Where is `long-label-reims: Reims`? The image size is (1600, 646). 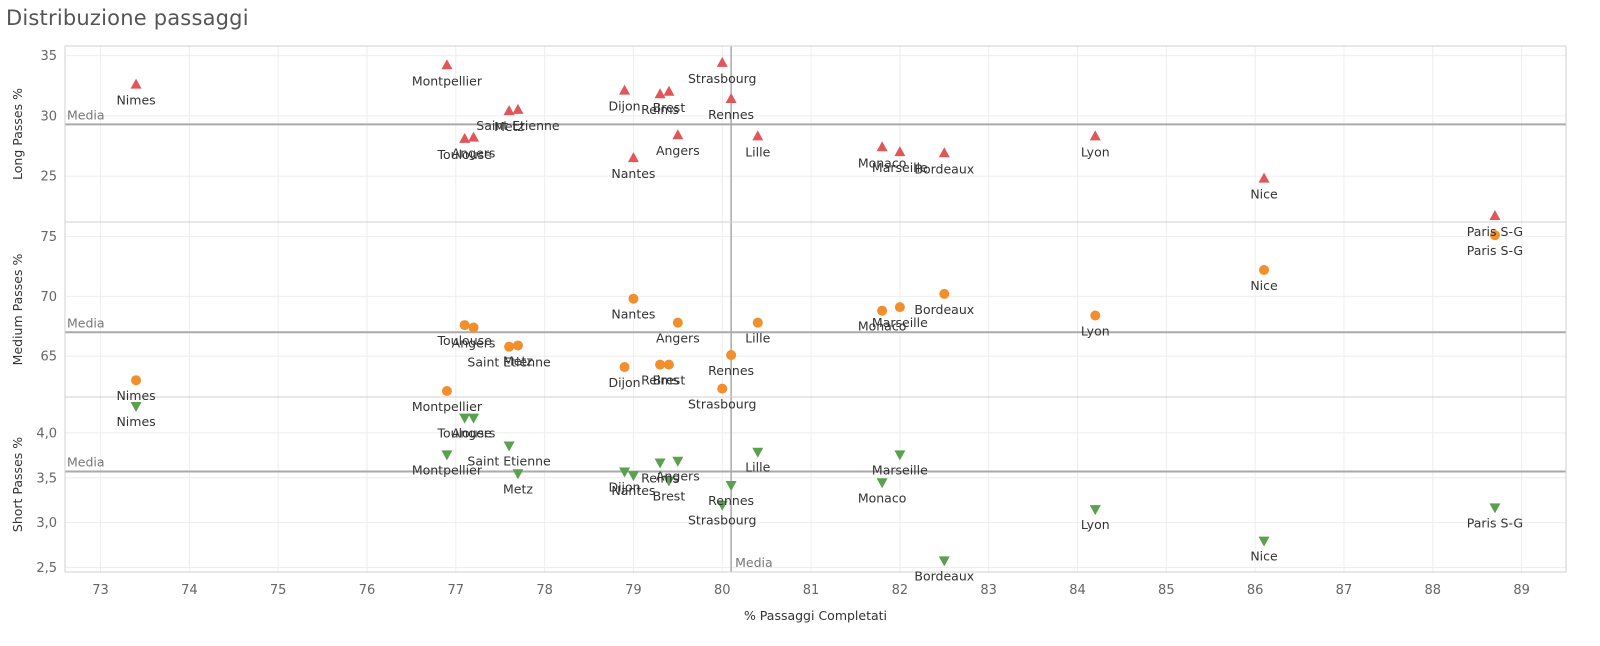 long-label-reims: Reims is located at coordinates (660, 109).